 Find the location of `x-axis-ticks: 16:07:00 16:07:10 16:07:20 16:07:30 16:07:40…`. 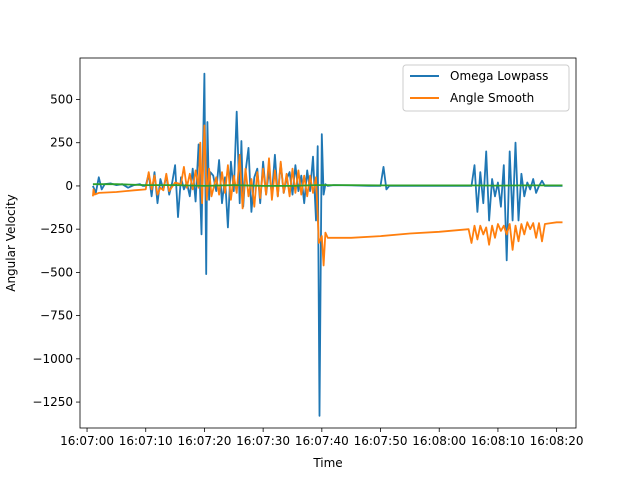

x-axis-ticks: 16:07:00 16:07:10 16:07:20 16:07:30 16:07:40… is located at coordinates (322, 438).